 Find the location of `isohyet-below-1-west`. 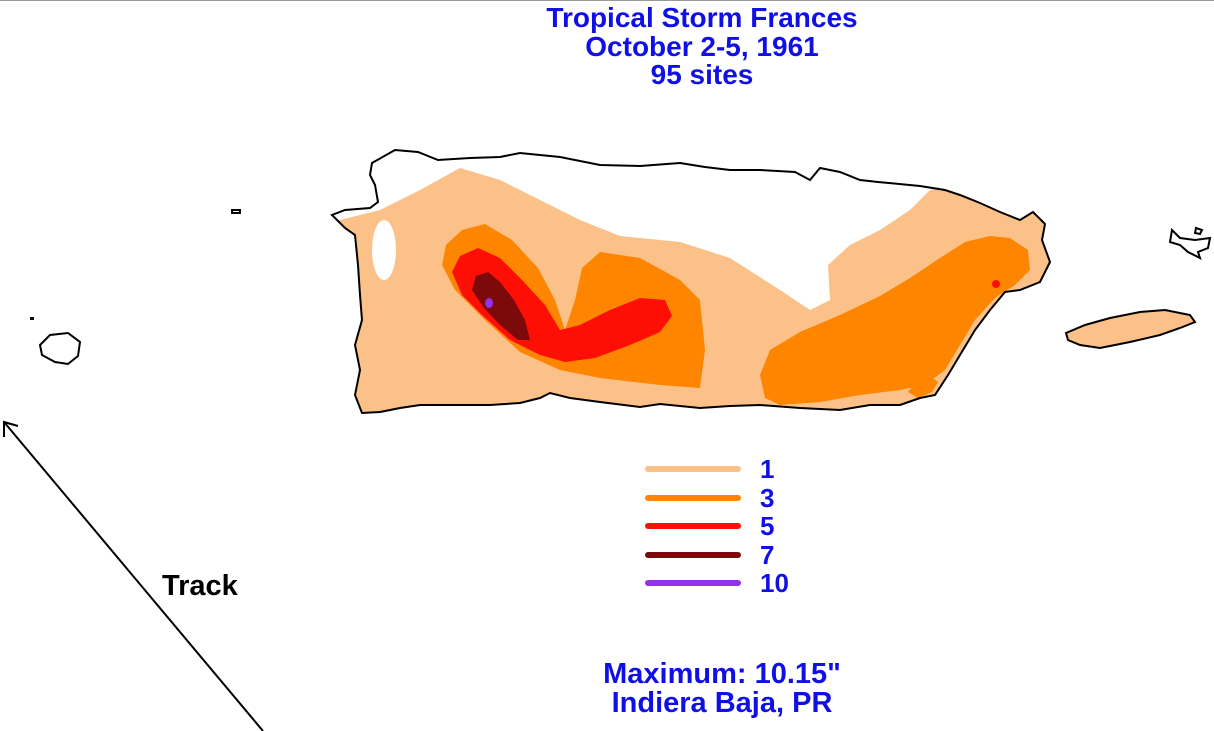

isohyet-below-1-west is located at coordinates (384, 250).